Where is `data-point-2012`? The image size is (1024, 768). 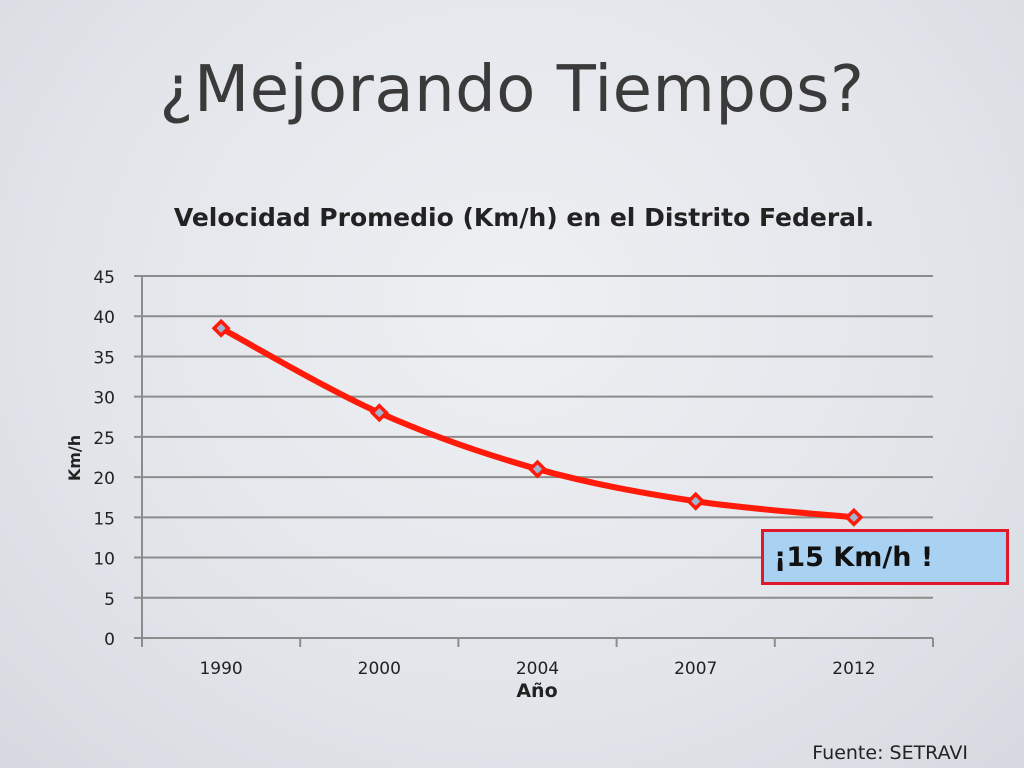 data-point-2012 is located at coordinates (854, 517).